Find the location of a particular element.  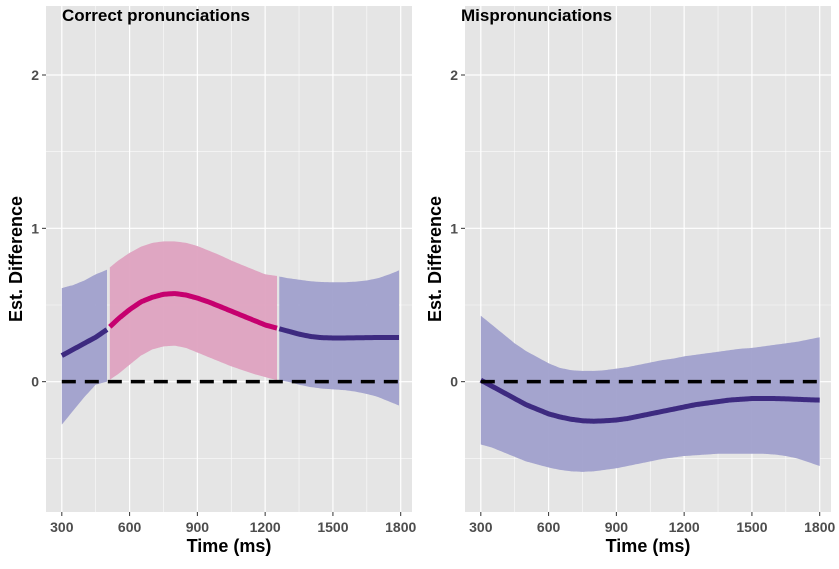

panel-title: Correct pronunciations is located at coordinates (156, 15).